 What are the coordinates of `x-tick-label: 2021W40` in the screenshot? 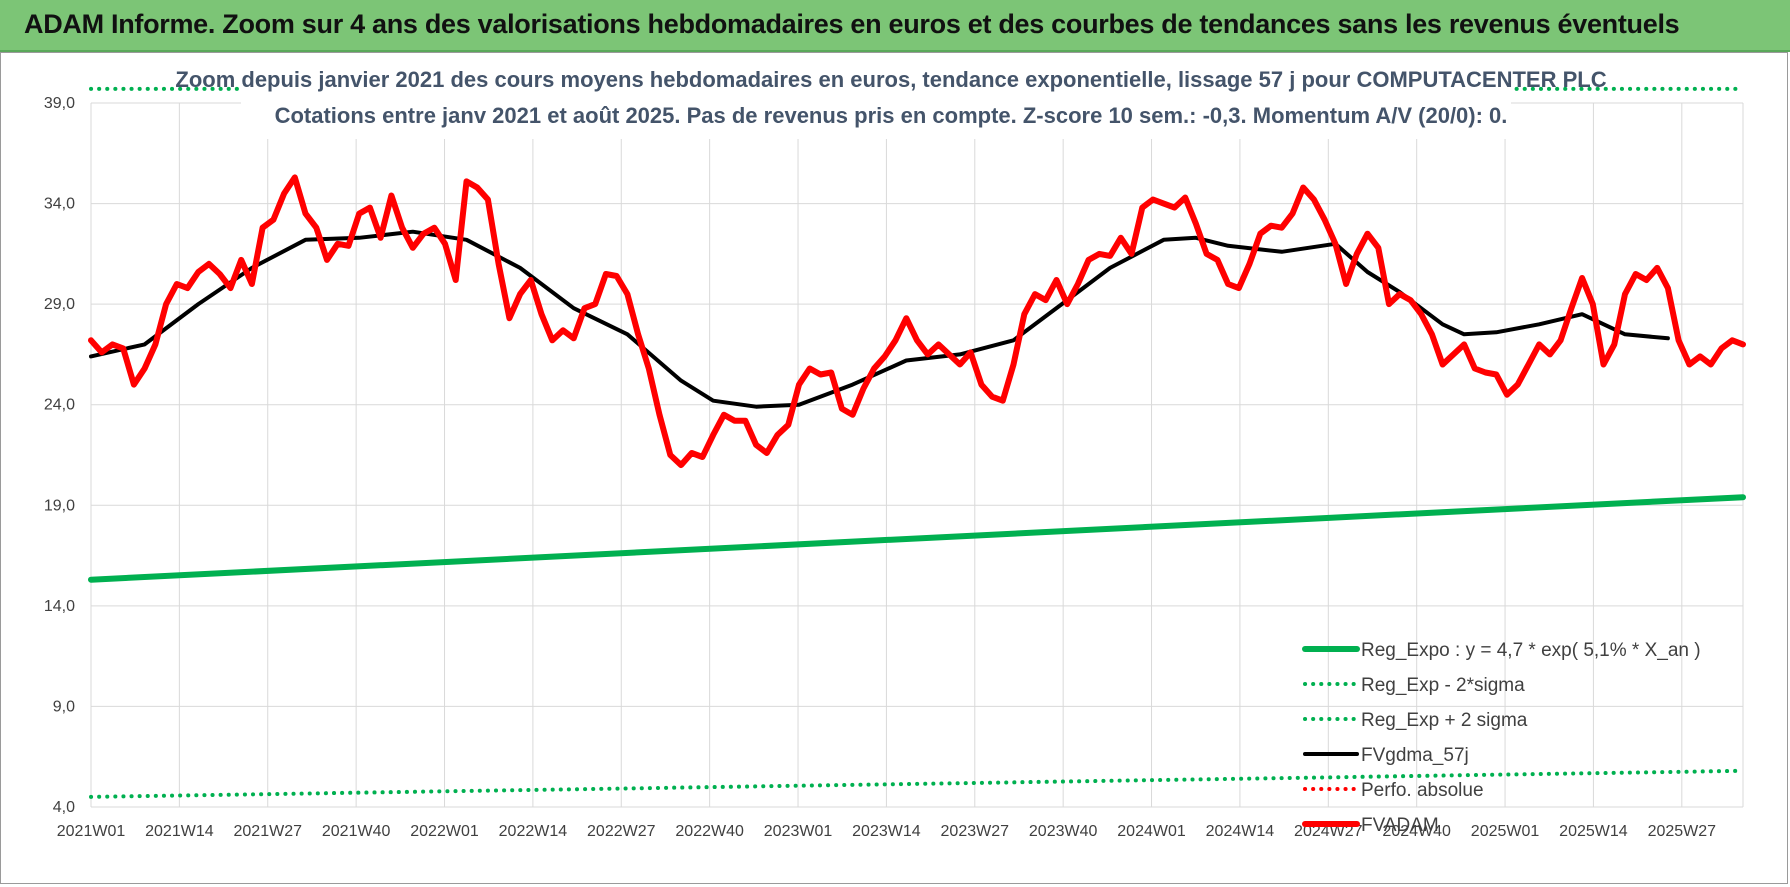 It's located at (356, 831).